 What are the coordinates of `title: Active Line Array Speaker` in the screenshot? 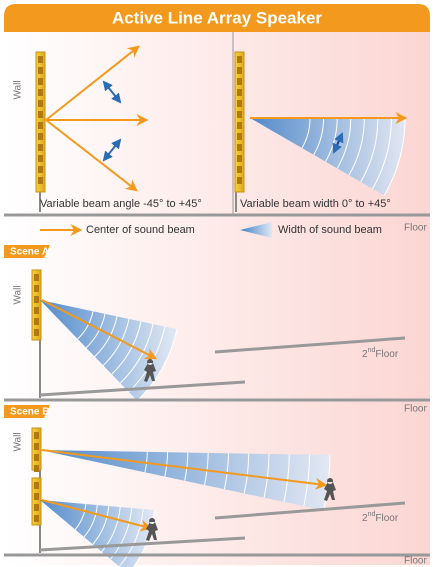 It's located at (217, 17).